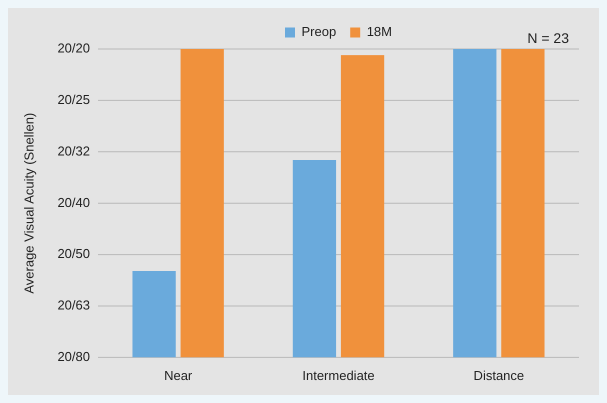  What do you see at coordinates (73, 99) in the screenshot?
I see `text: 20/25` at bounding box center [73, 99].